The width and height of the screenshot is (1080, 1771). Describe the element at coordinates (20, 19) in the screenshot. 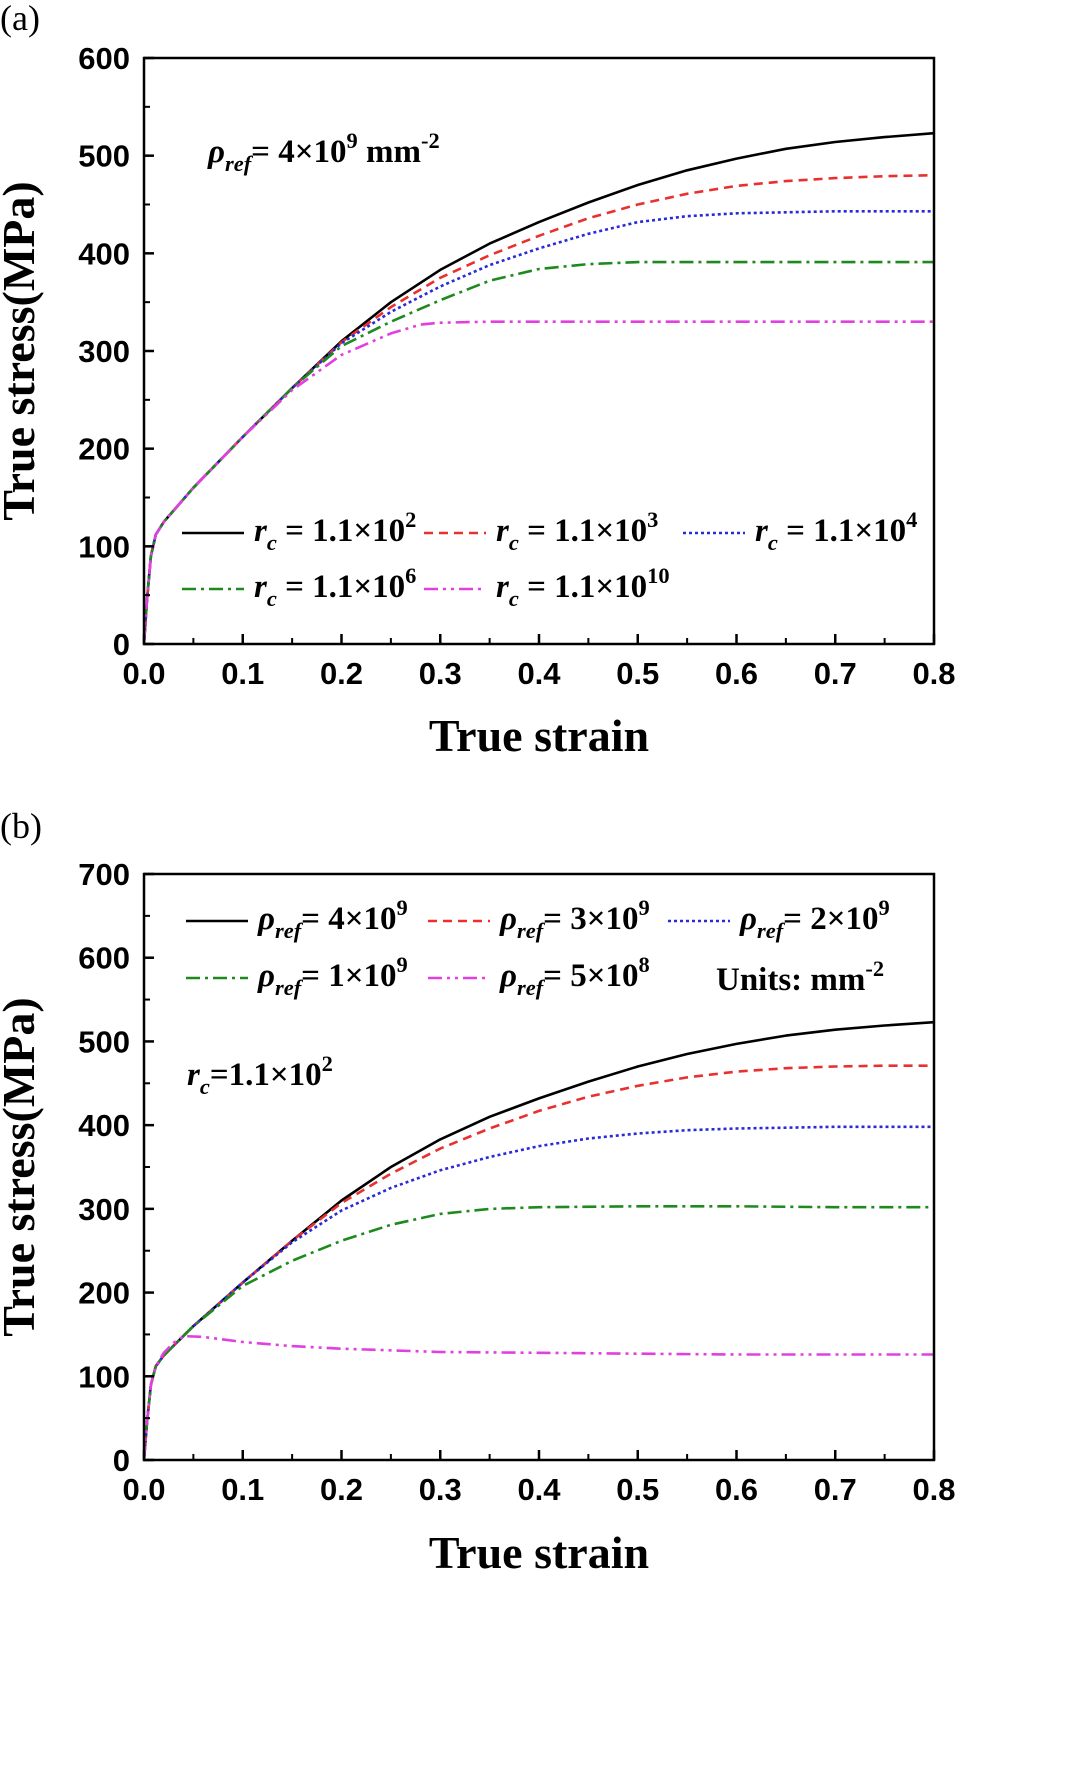

I see `panel-label: (a)` at that location.